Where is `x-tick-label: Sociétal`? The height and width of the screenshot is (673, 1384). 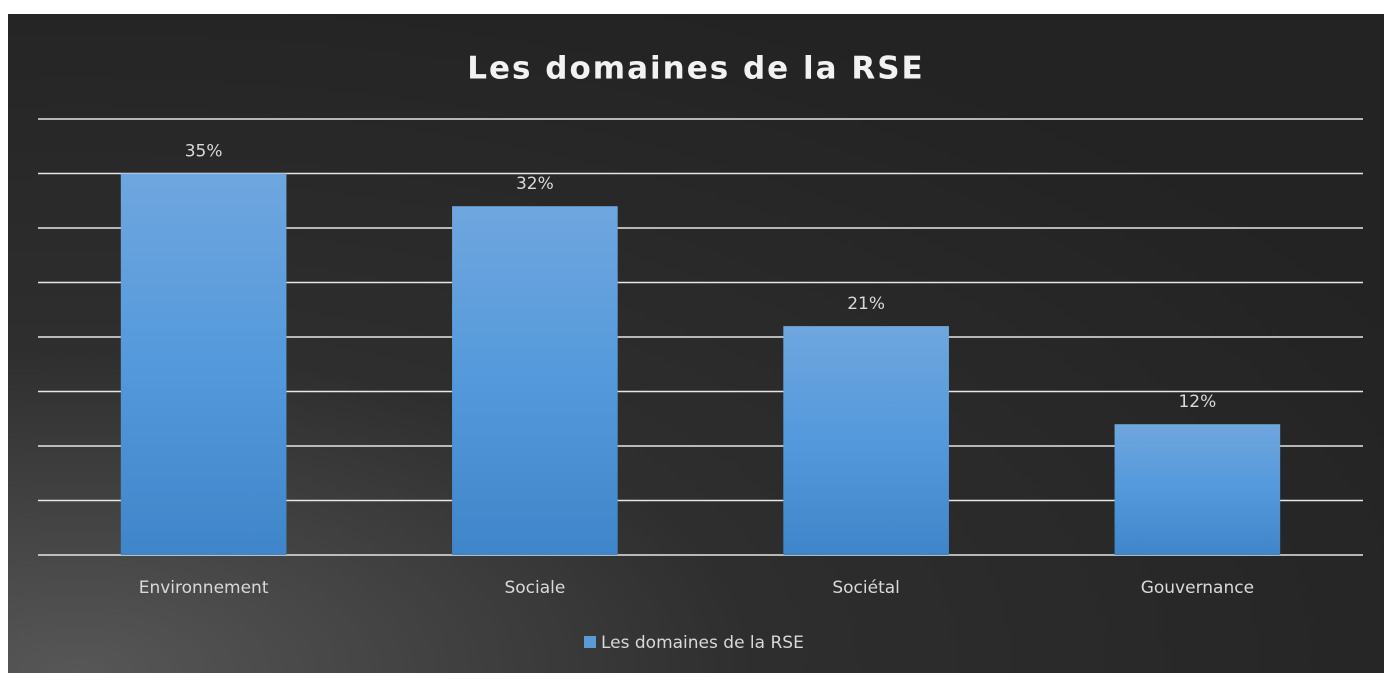 x-tick-label: Sociétal is located at coordinates (866, 588).